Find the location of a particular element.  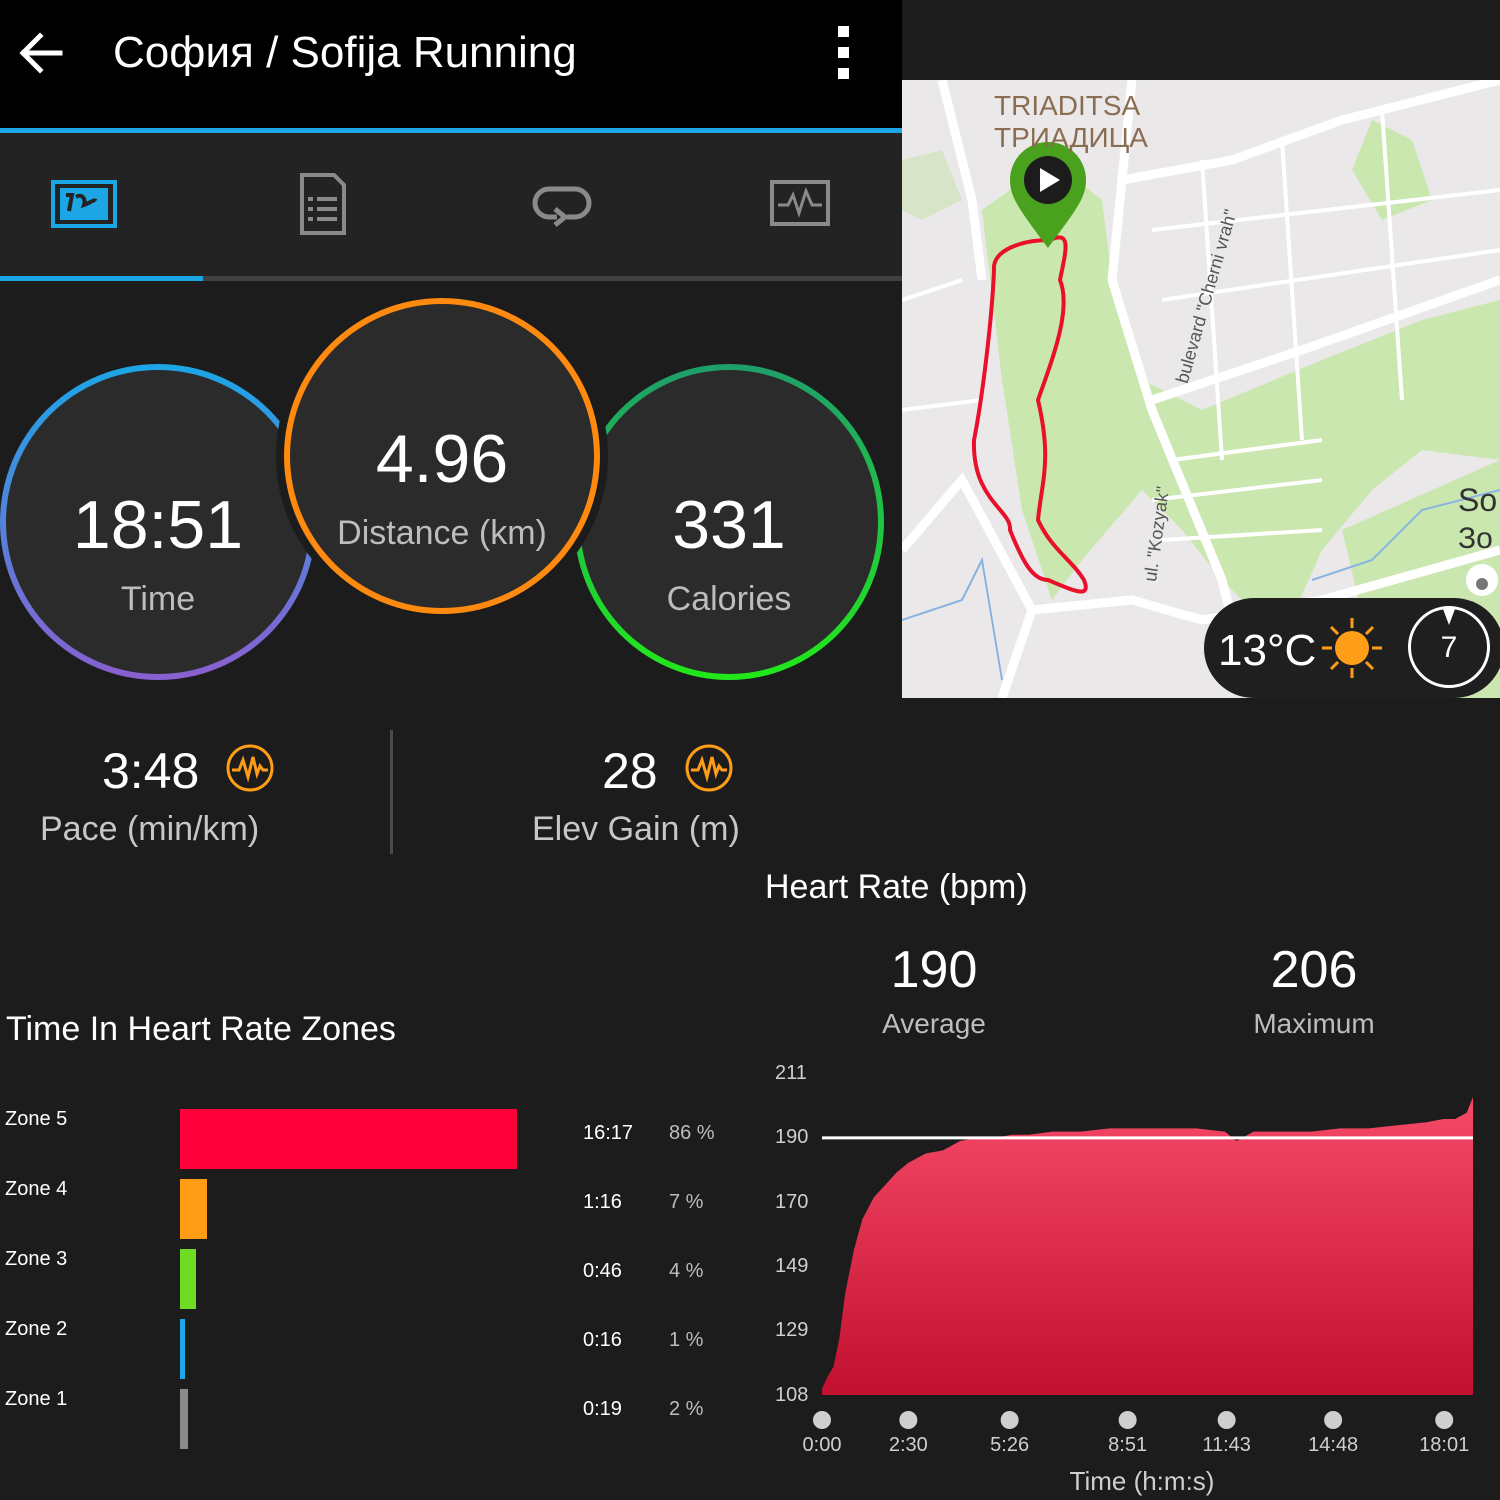

header-accent-line is located at coordinates (451, 130).